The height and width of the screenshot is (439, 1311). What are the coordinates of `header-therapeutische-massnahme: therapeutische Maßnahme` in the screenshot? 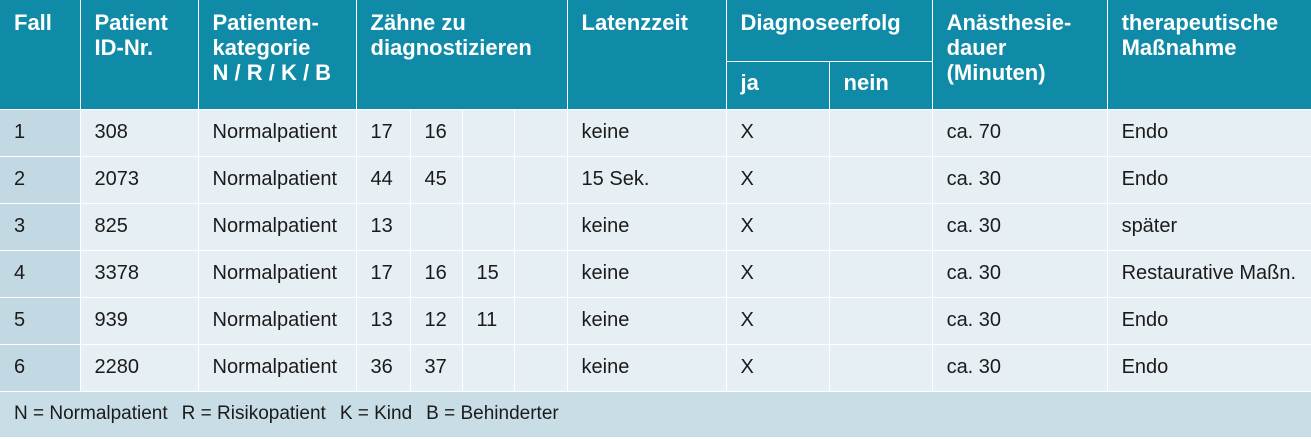 It's located at (1209, 55).